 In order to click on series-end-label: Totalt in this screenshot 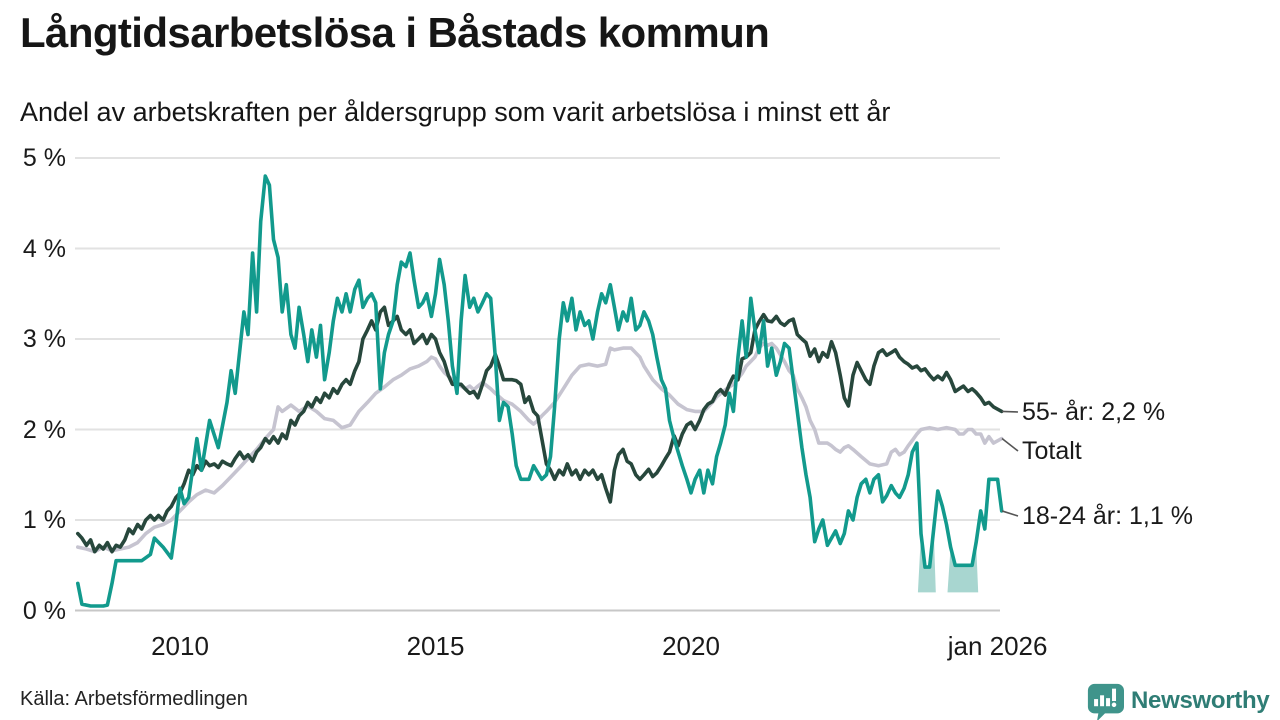, I will do `click(1052, 451)`.